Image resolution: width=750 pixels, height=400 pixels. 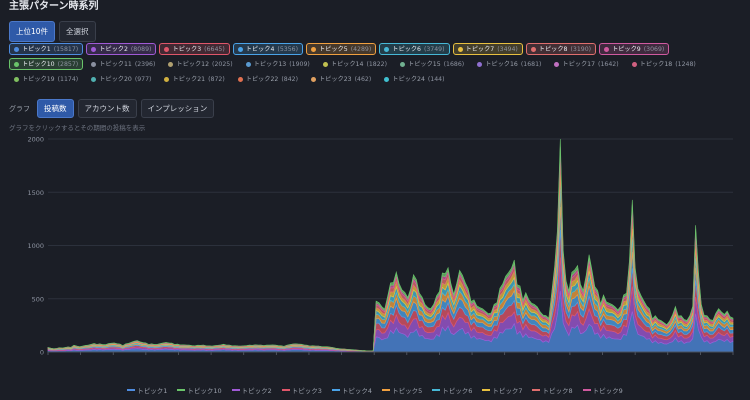 I want to click on topic-label: トピック2, so click(x=113, y=49).